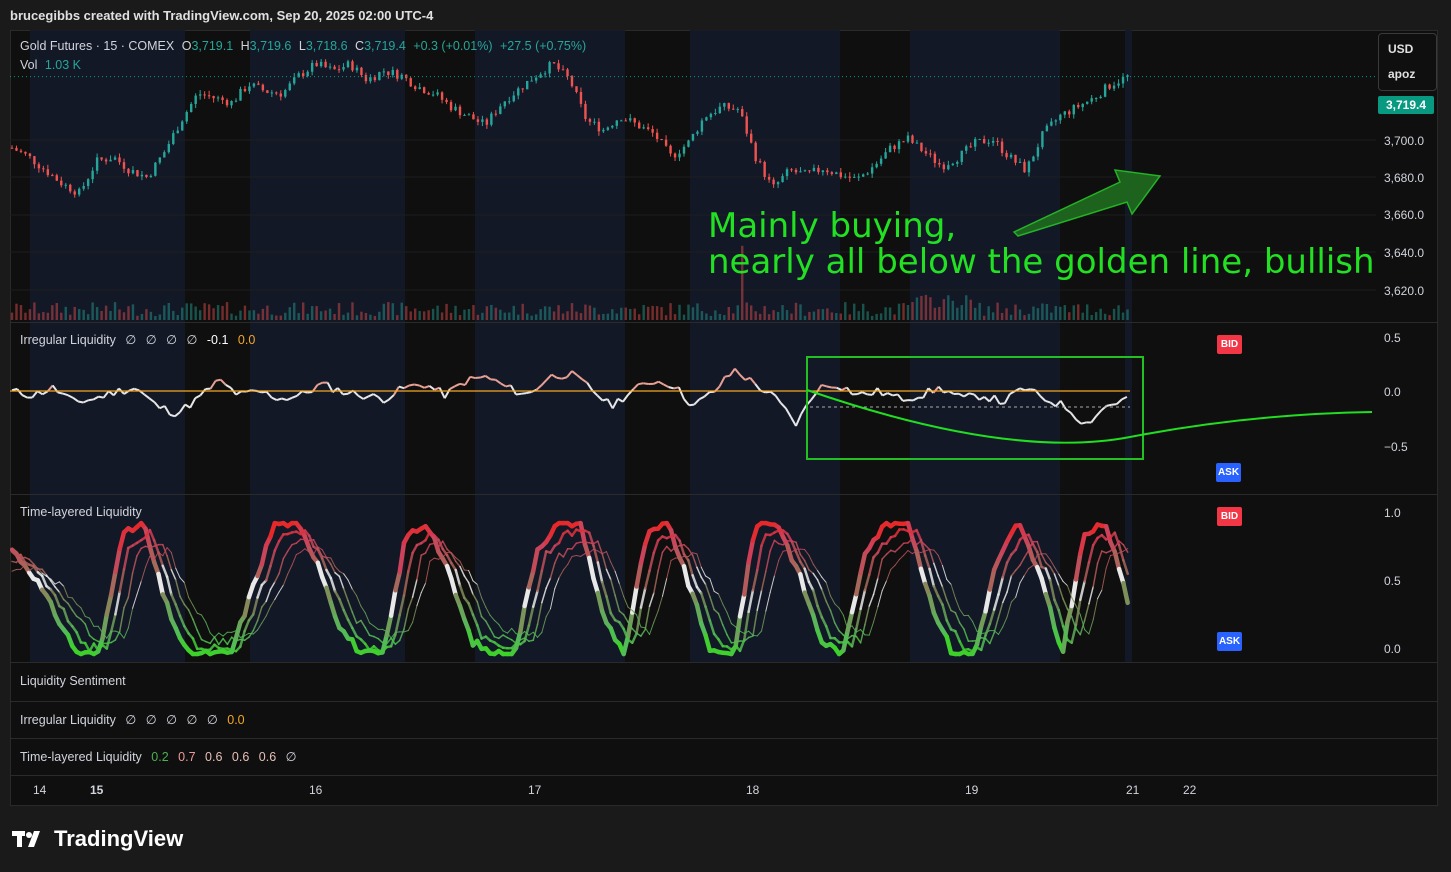 This screenshot has height=872, width=1451. Describe the element at coordinates (50, 65) in the screenshot. I see `volume-legend: Vol 1.03 K` at that location.